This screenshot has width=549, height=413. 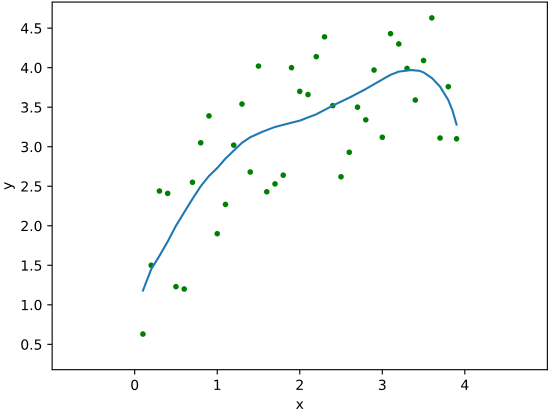 What do you see at coordinates (299, 385) in the screenshot?
I see `x-tick-label: 2` at bounding box center [299, 385].